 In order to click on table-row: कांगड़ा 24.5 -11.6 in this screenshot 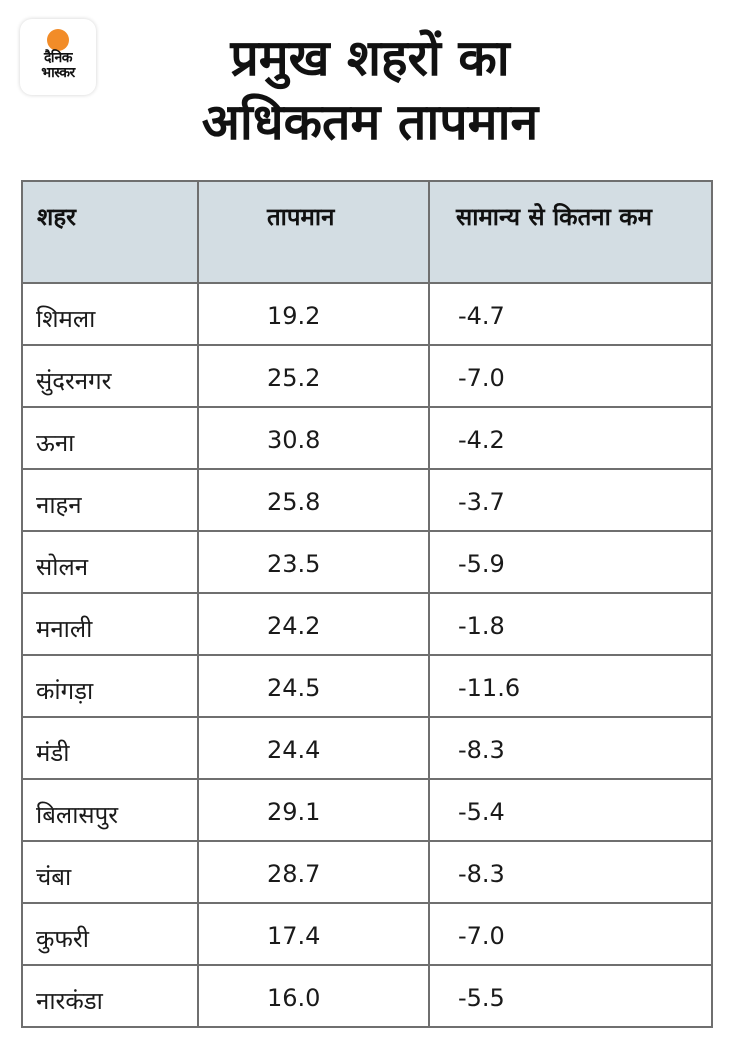, I will do `click(367, 686)`.